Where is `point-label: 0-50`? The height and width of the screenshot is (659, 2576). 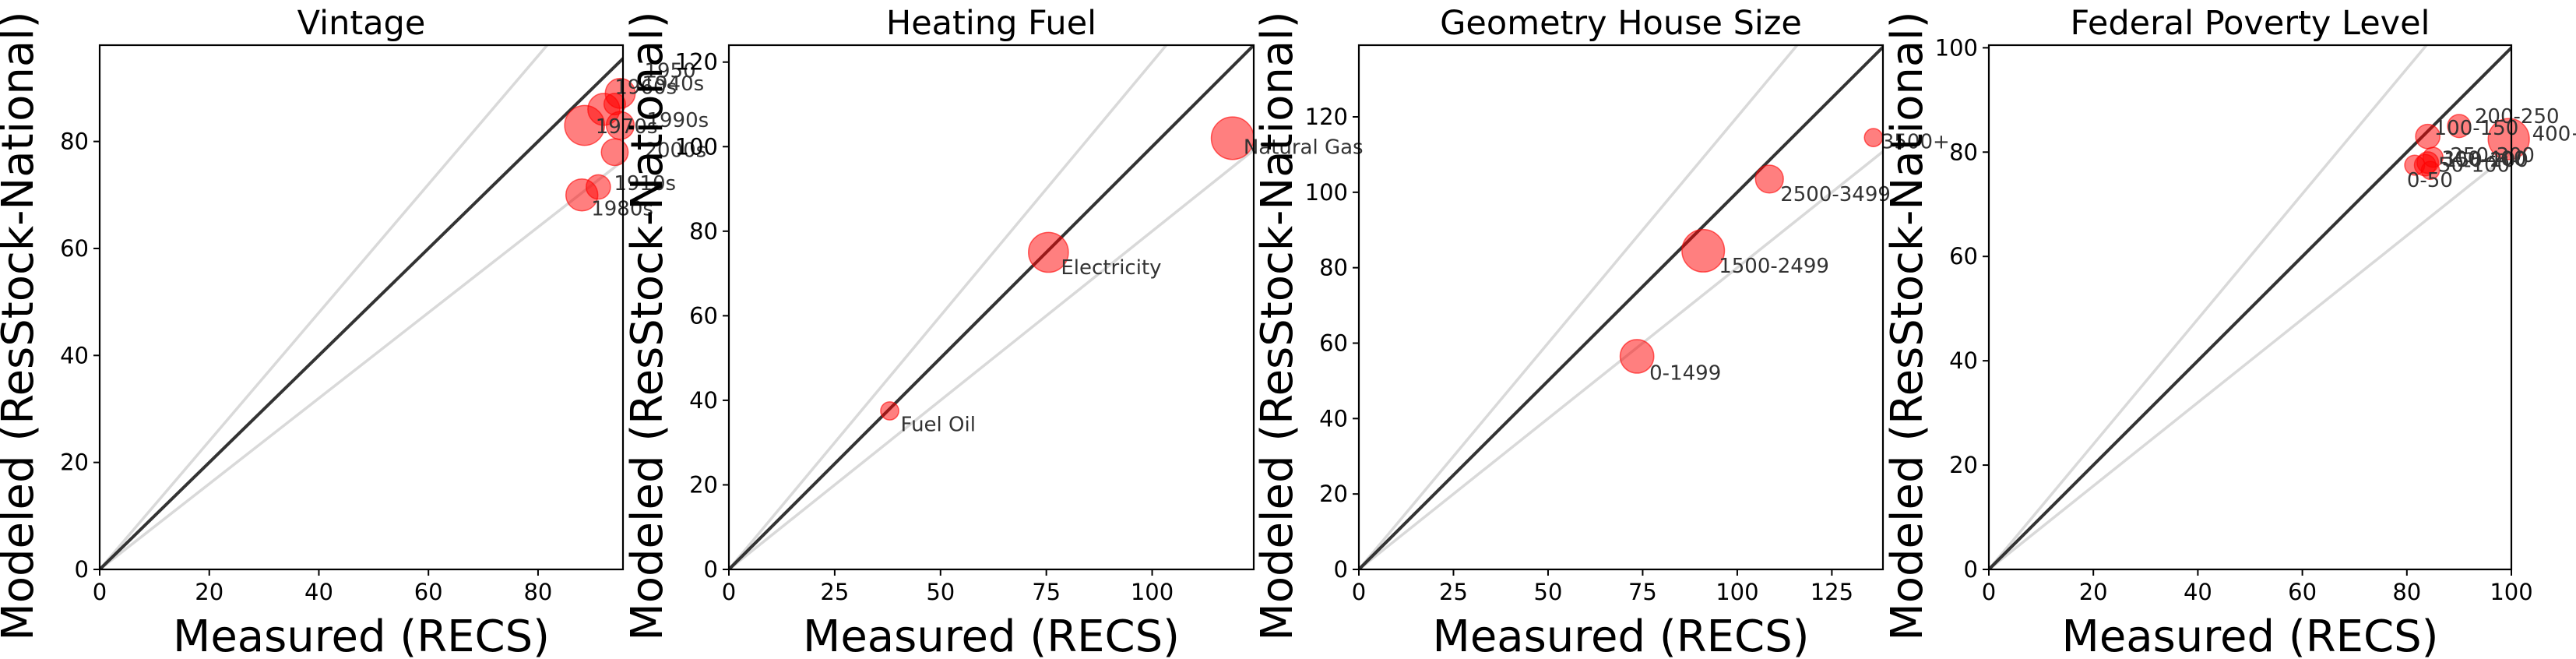
point-label: 0-50 is located at coordinates (2430, 180).